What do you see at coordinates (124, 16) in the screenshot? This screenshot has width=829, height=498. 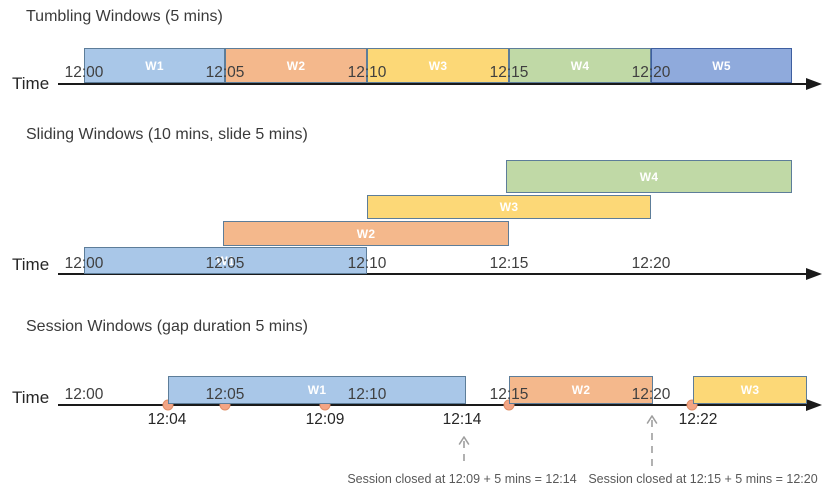 I see `section-title: Tumbling Windows (5 mins)` at bounding box center [124, 16].